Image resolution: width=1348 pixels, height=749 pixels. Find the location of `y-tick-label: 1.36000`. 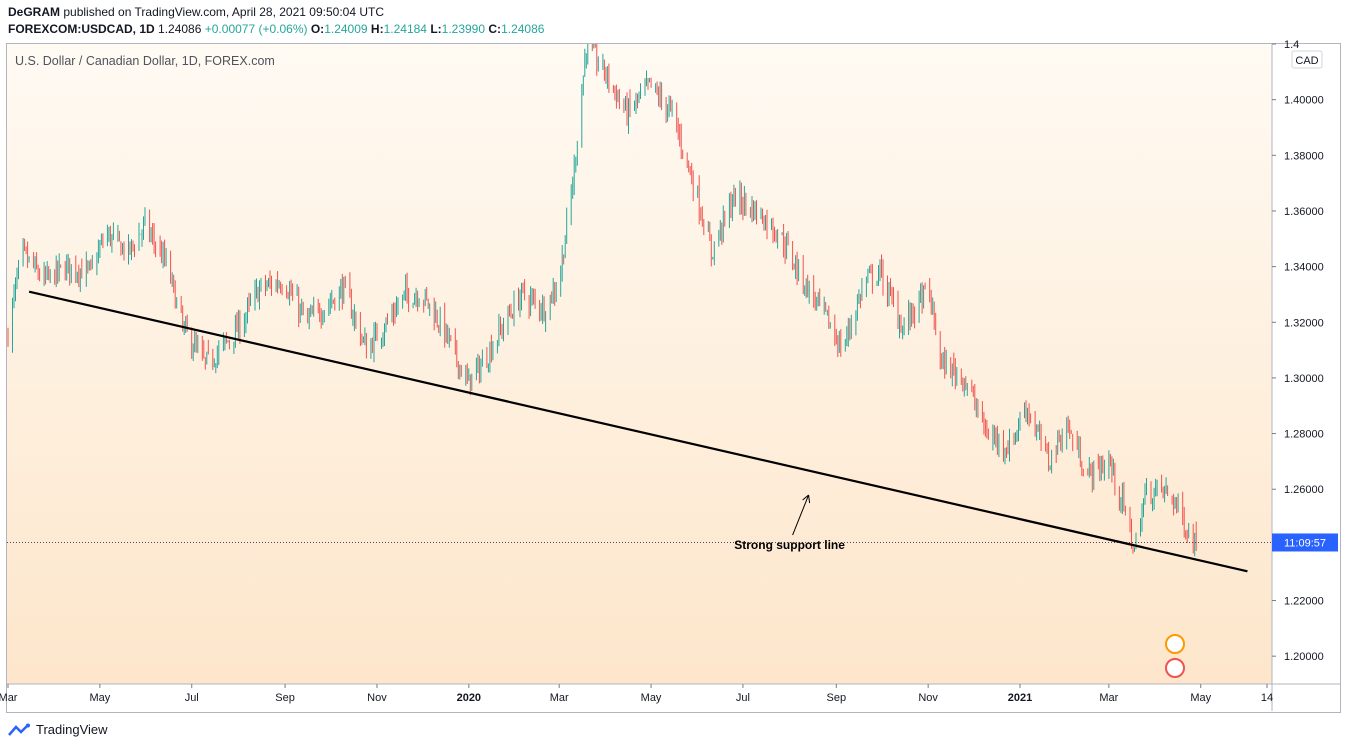

y-tick-label: 1.36000 is located at coordinates (1304, 212).